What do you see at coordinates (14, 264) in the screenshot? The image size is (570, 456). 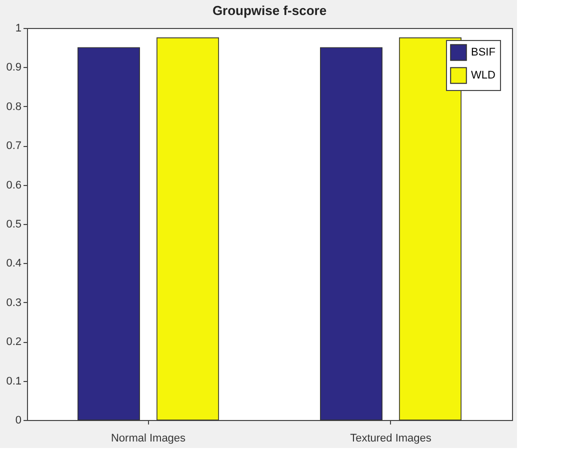 I see `y-tick-label: 0.4` at bounding box center [14, 264].